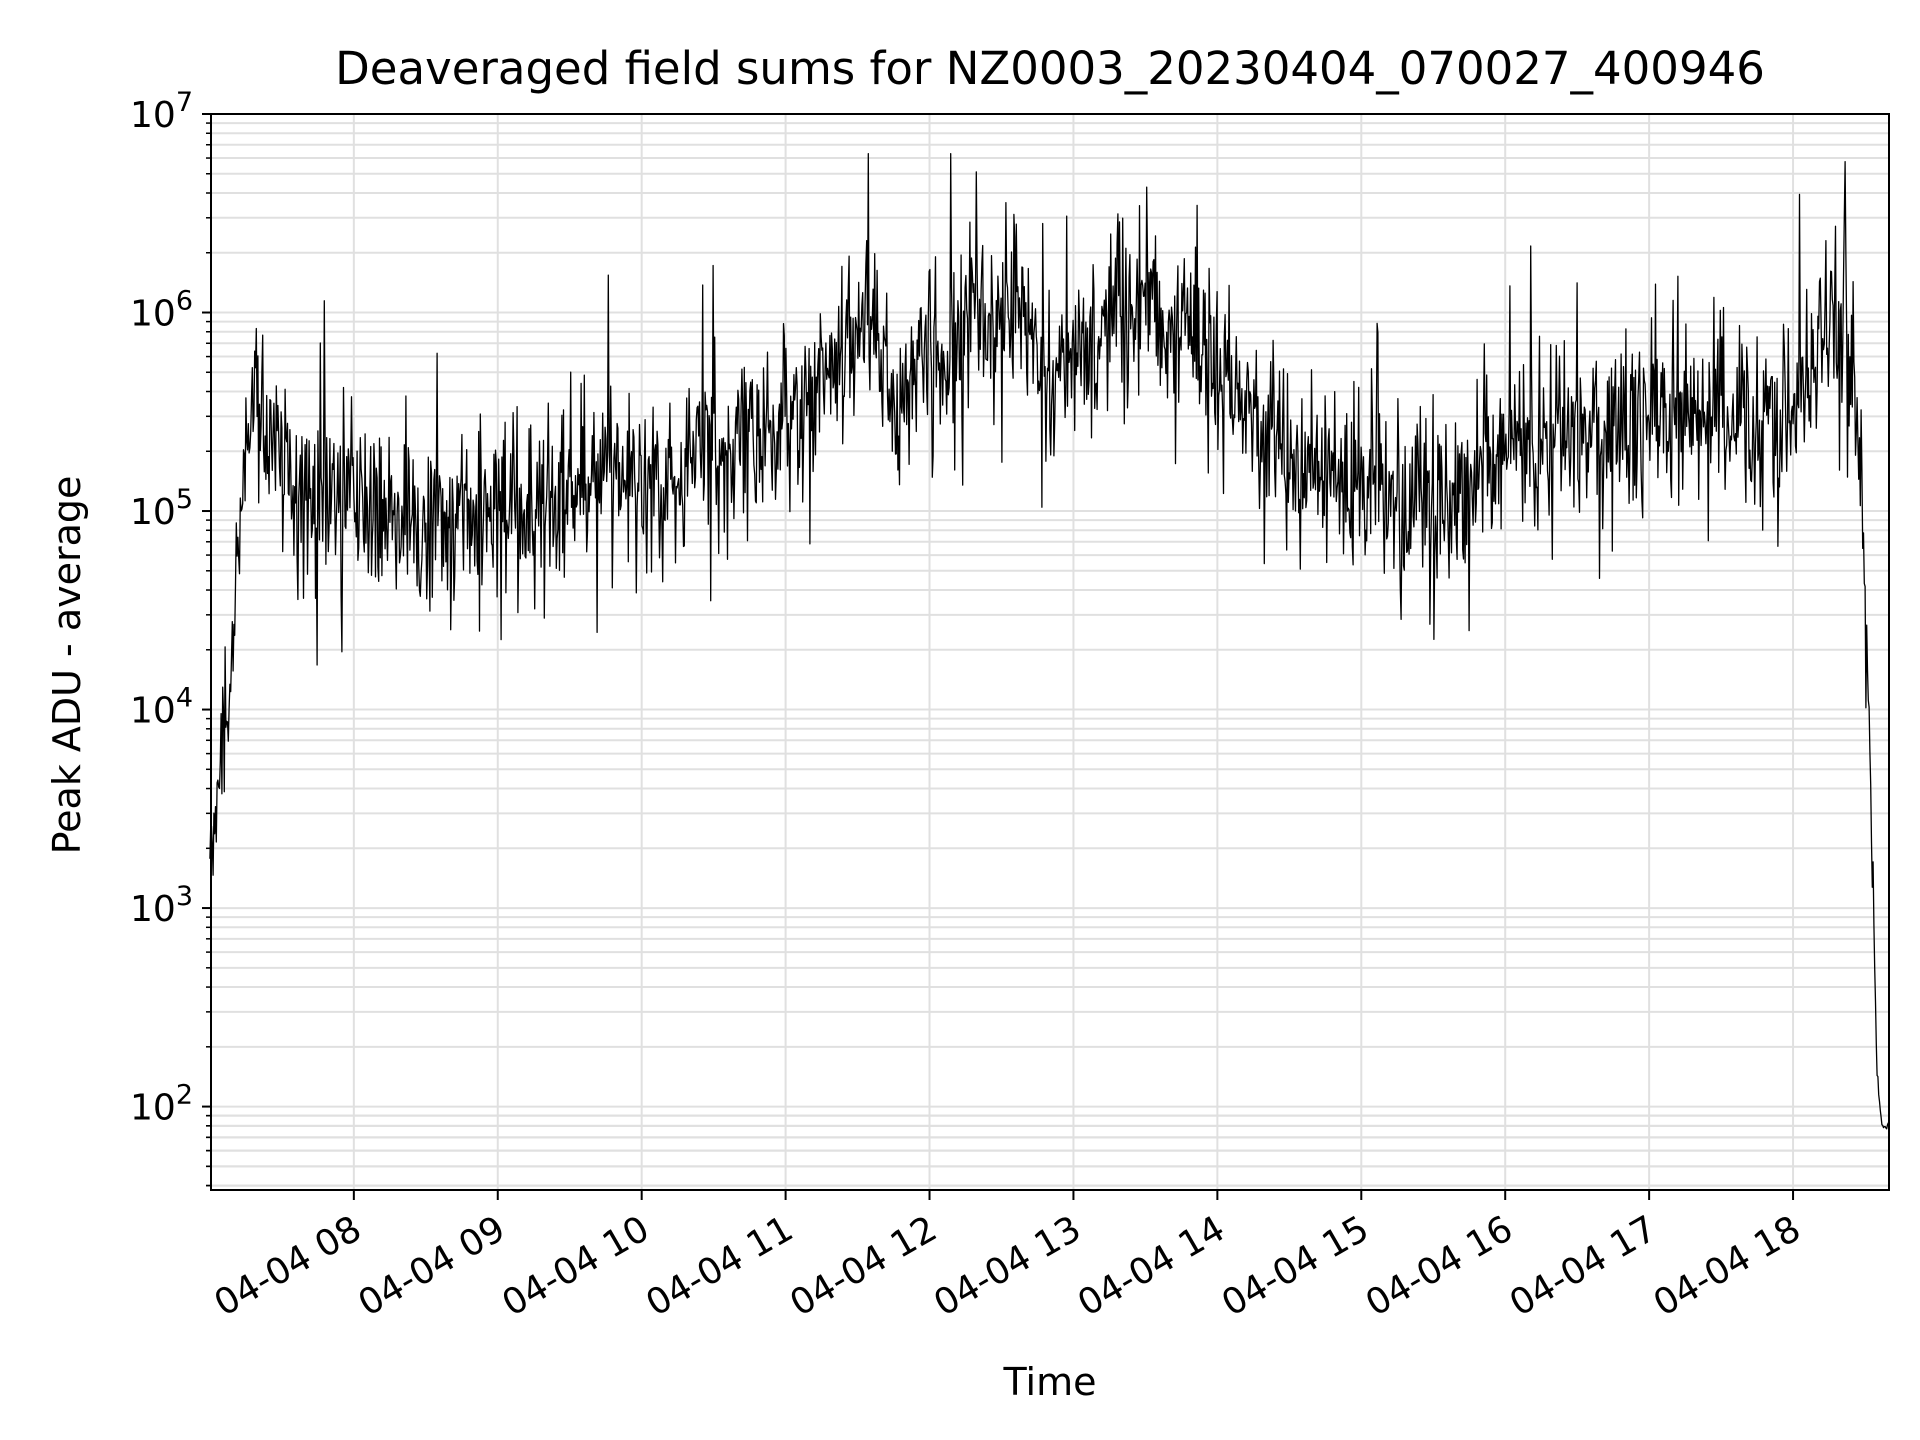 The height and width of the screenshot is (1440, 1920). What do you see at coordinates (161, 1104) in the screenshot?
I see `y-tick-label: 10²` at bounding box center [161, 1104].